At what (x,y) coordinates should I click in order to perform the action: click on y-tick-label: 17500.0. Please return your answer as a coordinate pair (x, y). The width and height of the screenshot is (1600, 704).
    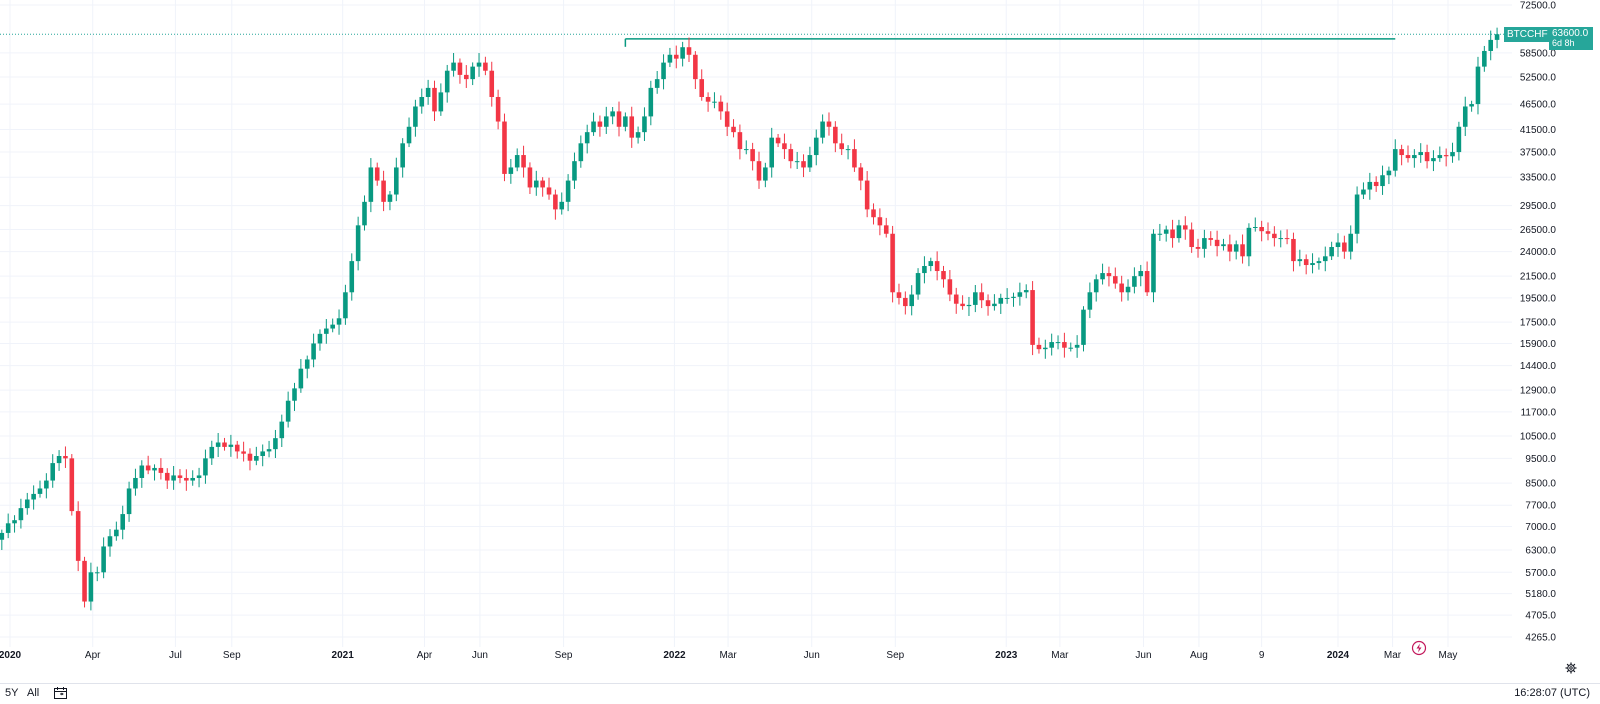
    Looking at the image, I should click on (1538, 323).